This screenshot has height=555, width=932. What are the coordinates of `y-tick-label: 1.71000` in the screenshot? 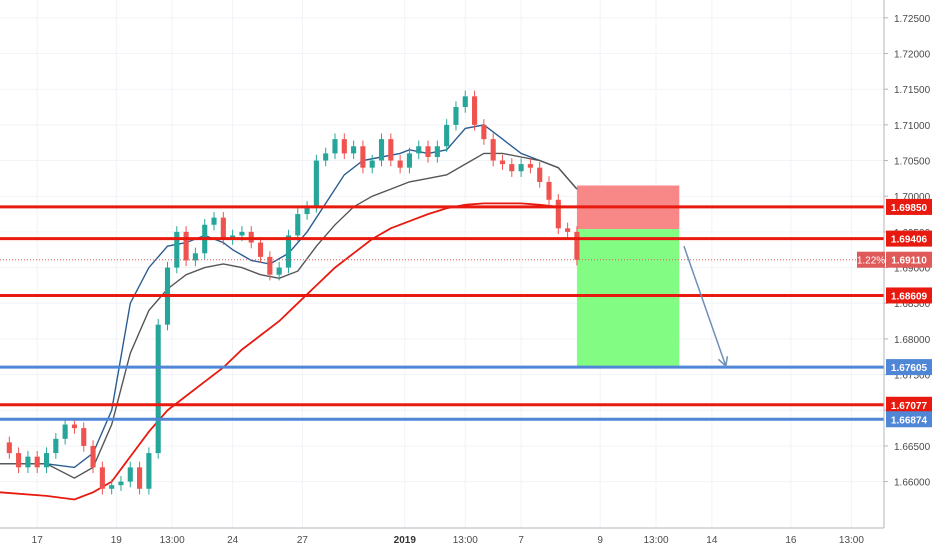 It's located at (912, 126).